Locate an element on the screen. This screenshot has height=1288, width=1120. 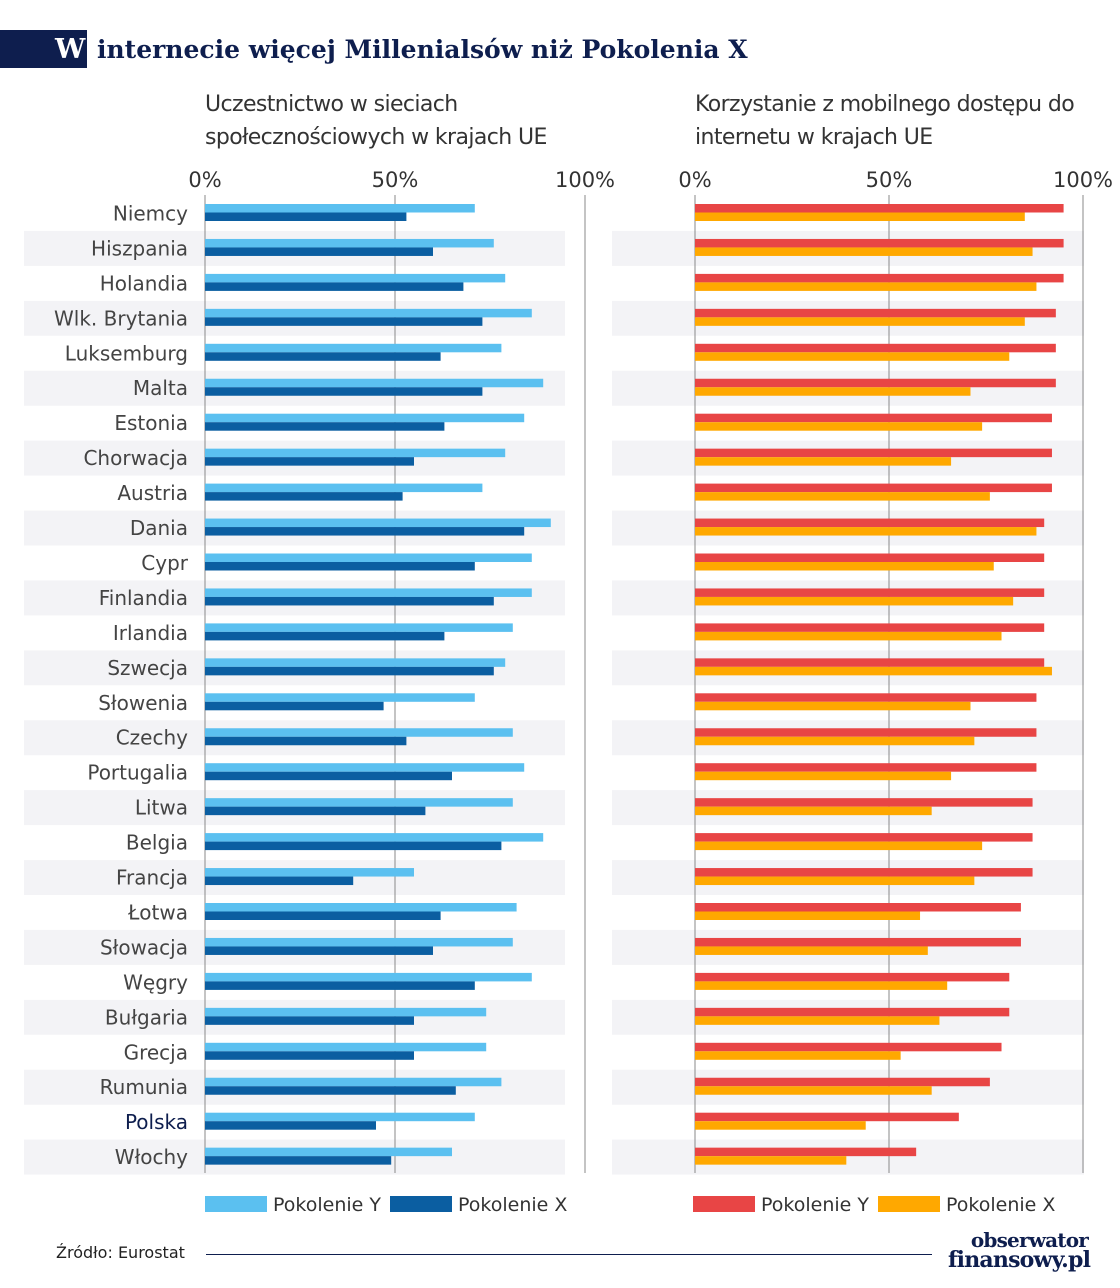
left-legend-label: Pokolenie X is located at coordinates (512, 1205).